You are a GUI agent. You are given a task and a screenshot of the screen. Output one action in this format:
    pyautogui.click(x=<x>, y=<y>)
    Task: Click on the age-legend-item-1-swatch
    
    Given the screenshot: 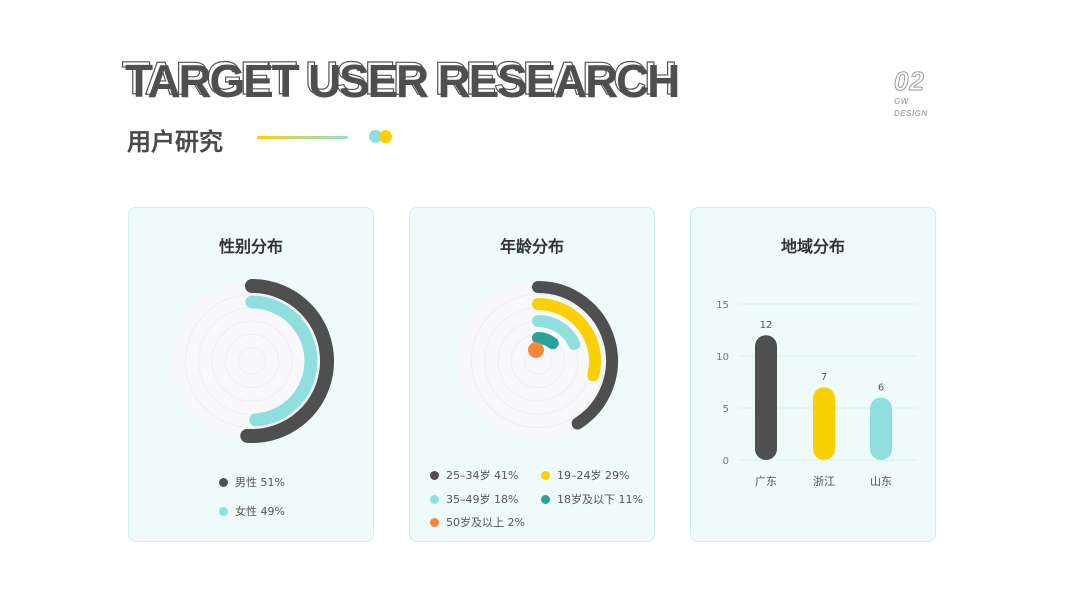 What is the action you would take?
    pyautogui.click(x=434, y=475)
    